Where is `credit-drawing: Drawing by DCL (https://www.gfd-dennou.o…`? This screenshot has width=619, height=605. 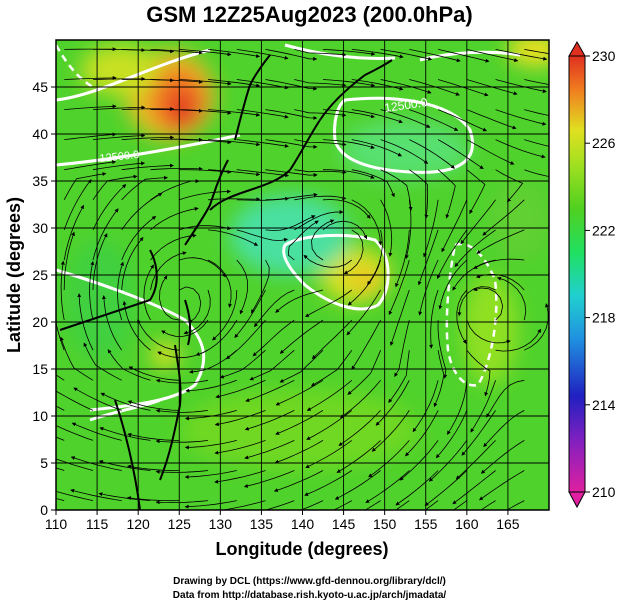
credit-drawing: Drawing by DCL (https://www.gfd-dennou.o… is located at coordinates (309, 581).